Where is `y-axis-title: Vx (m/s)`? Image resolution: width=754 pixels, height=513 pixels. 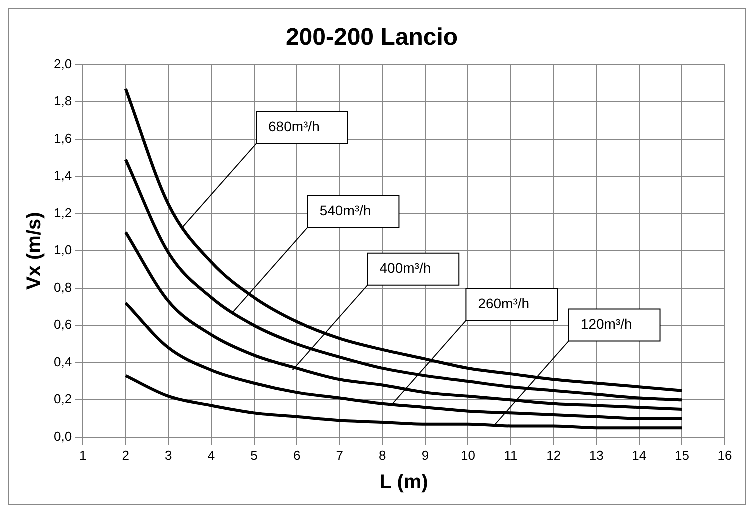
y-axis-title: Vx (m/s) is located at coordinates (35, 251).